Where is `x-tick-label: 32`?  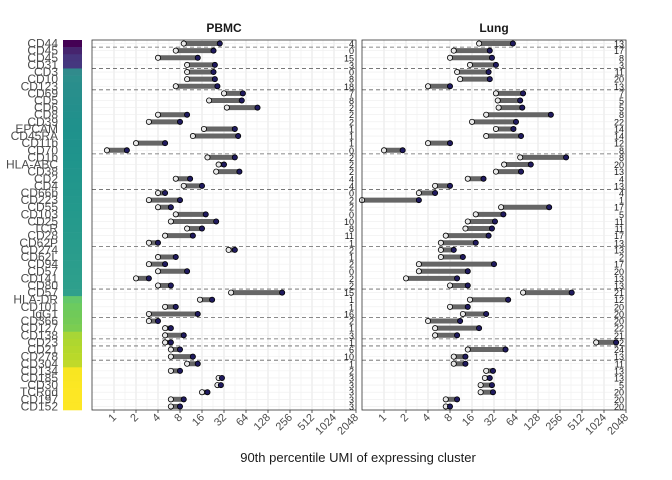 x-tick-label: 32 is located at coordinates (220, 420).